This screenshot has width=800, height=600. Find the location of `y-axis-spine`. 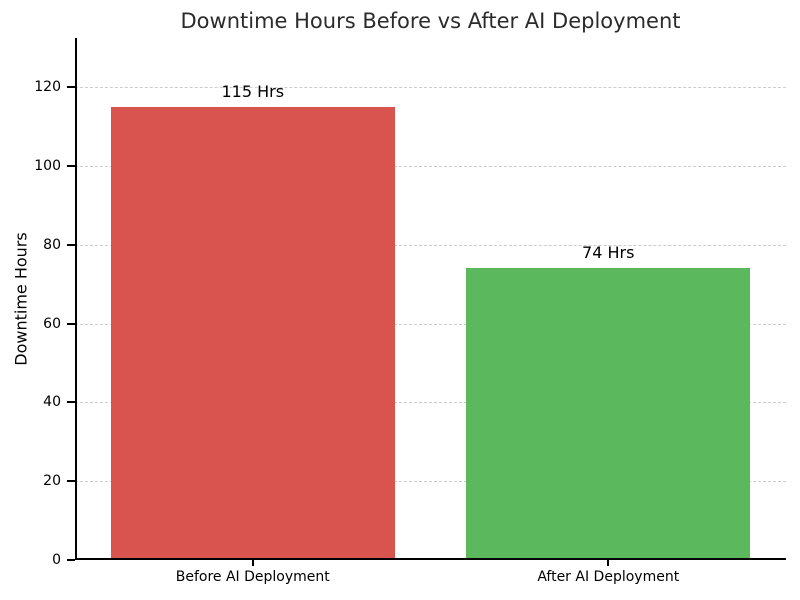

y-axis-spine is located at coordinates (76, 299).